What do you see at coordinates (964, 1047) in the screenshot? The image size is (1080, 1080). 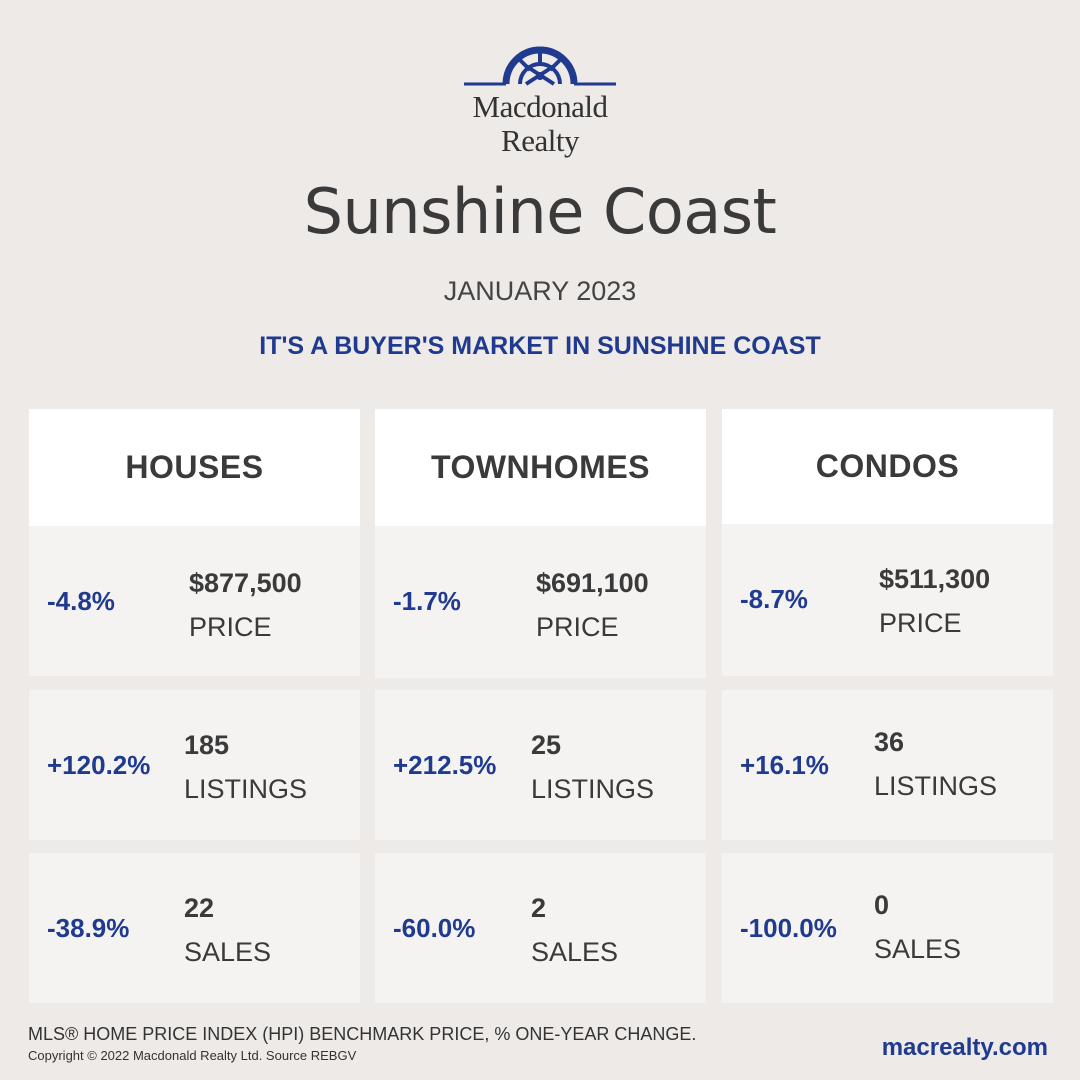 I see `website-link: macrealty.com` at bounding box center [964, 1047].